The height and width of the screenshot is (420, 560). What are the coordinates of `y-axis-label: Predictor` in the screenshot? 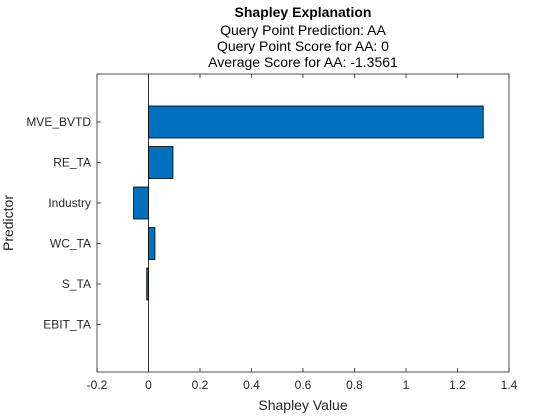 It's located at (8, 223).